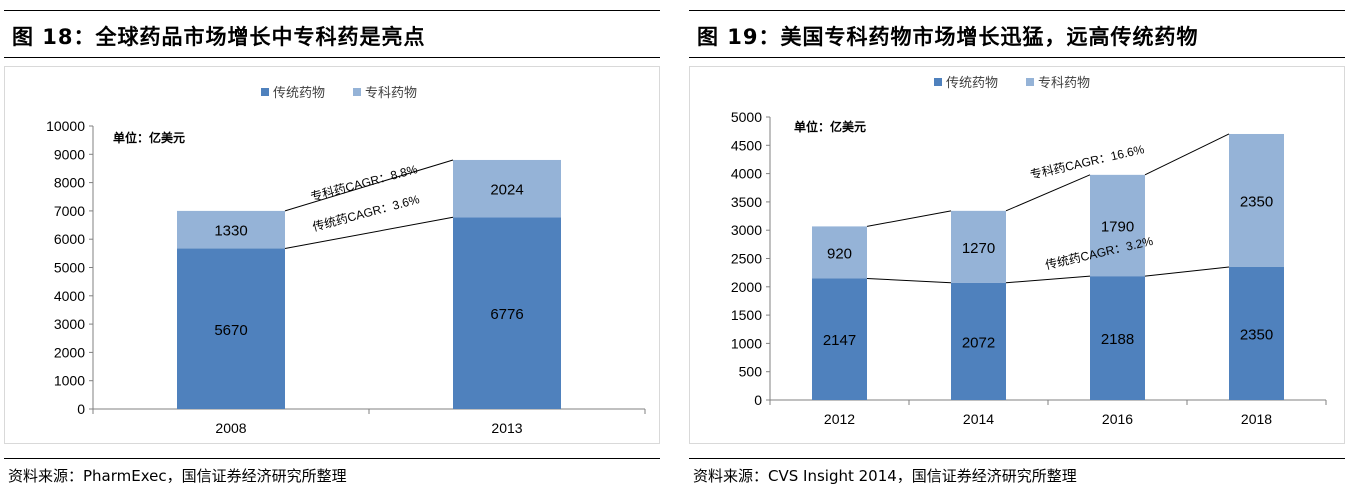 Image resolution: width=1353 pixels, height=499 pixels. I want to click on x-tick-label: 2016, so click(1117, 419).